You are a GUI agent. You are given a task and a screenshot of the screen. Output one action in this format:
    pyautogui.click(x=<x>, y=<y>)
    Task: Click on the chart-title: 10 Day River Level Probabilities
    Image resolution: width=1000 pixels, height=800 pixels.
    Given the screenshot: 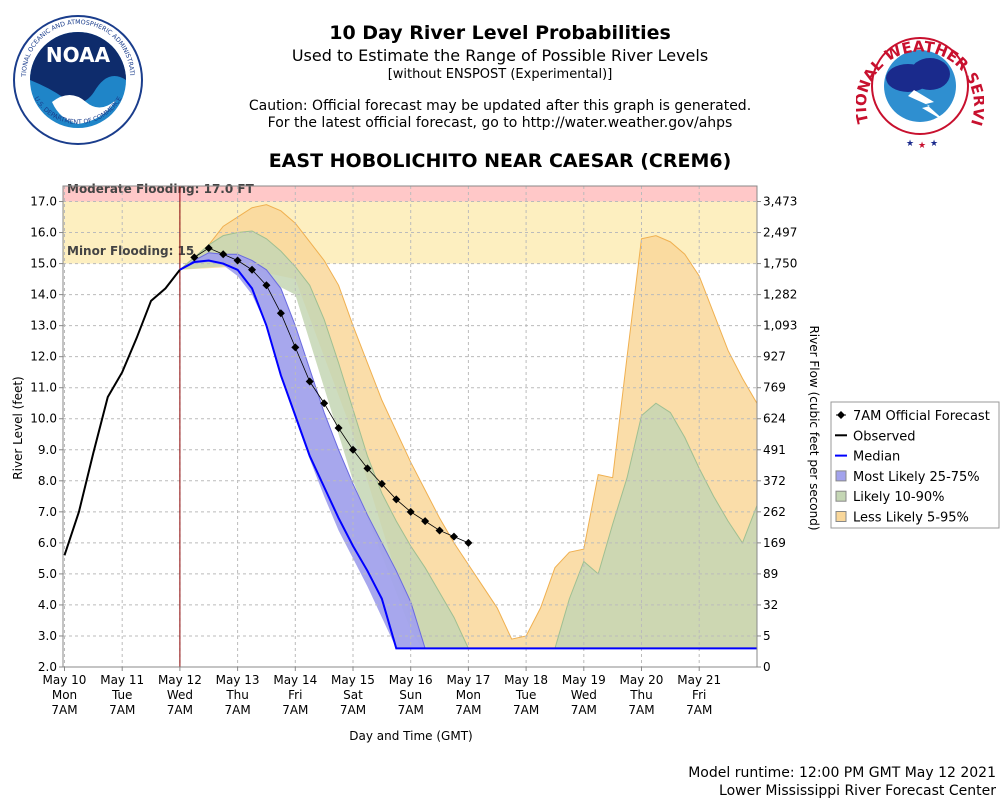 What is the action you would take?
    pyautogui.click(x=500, y=33)
    